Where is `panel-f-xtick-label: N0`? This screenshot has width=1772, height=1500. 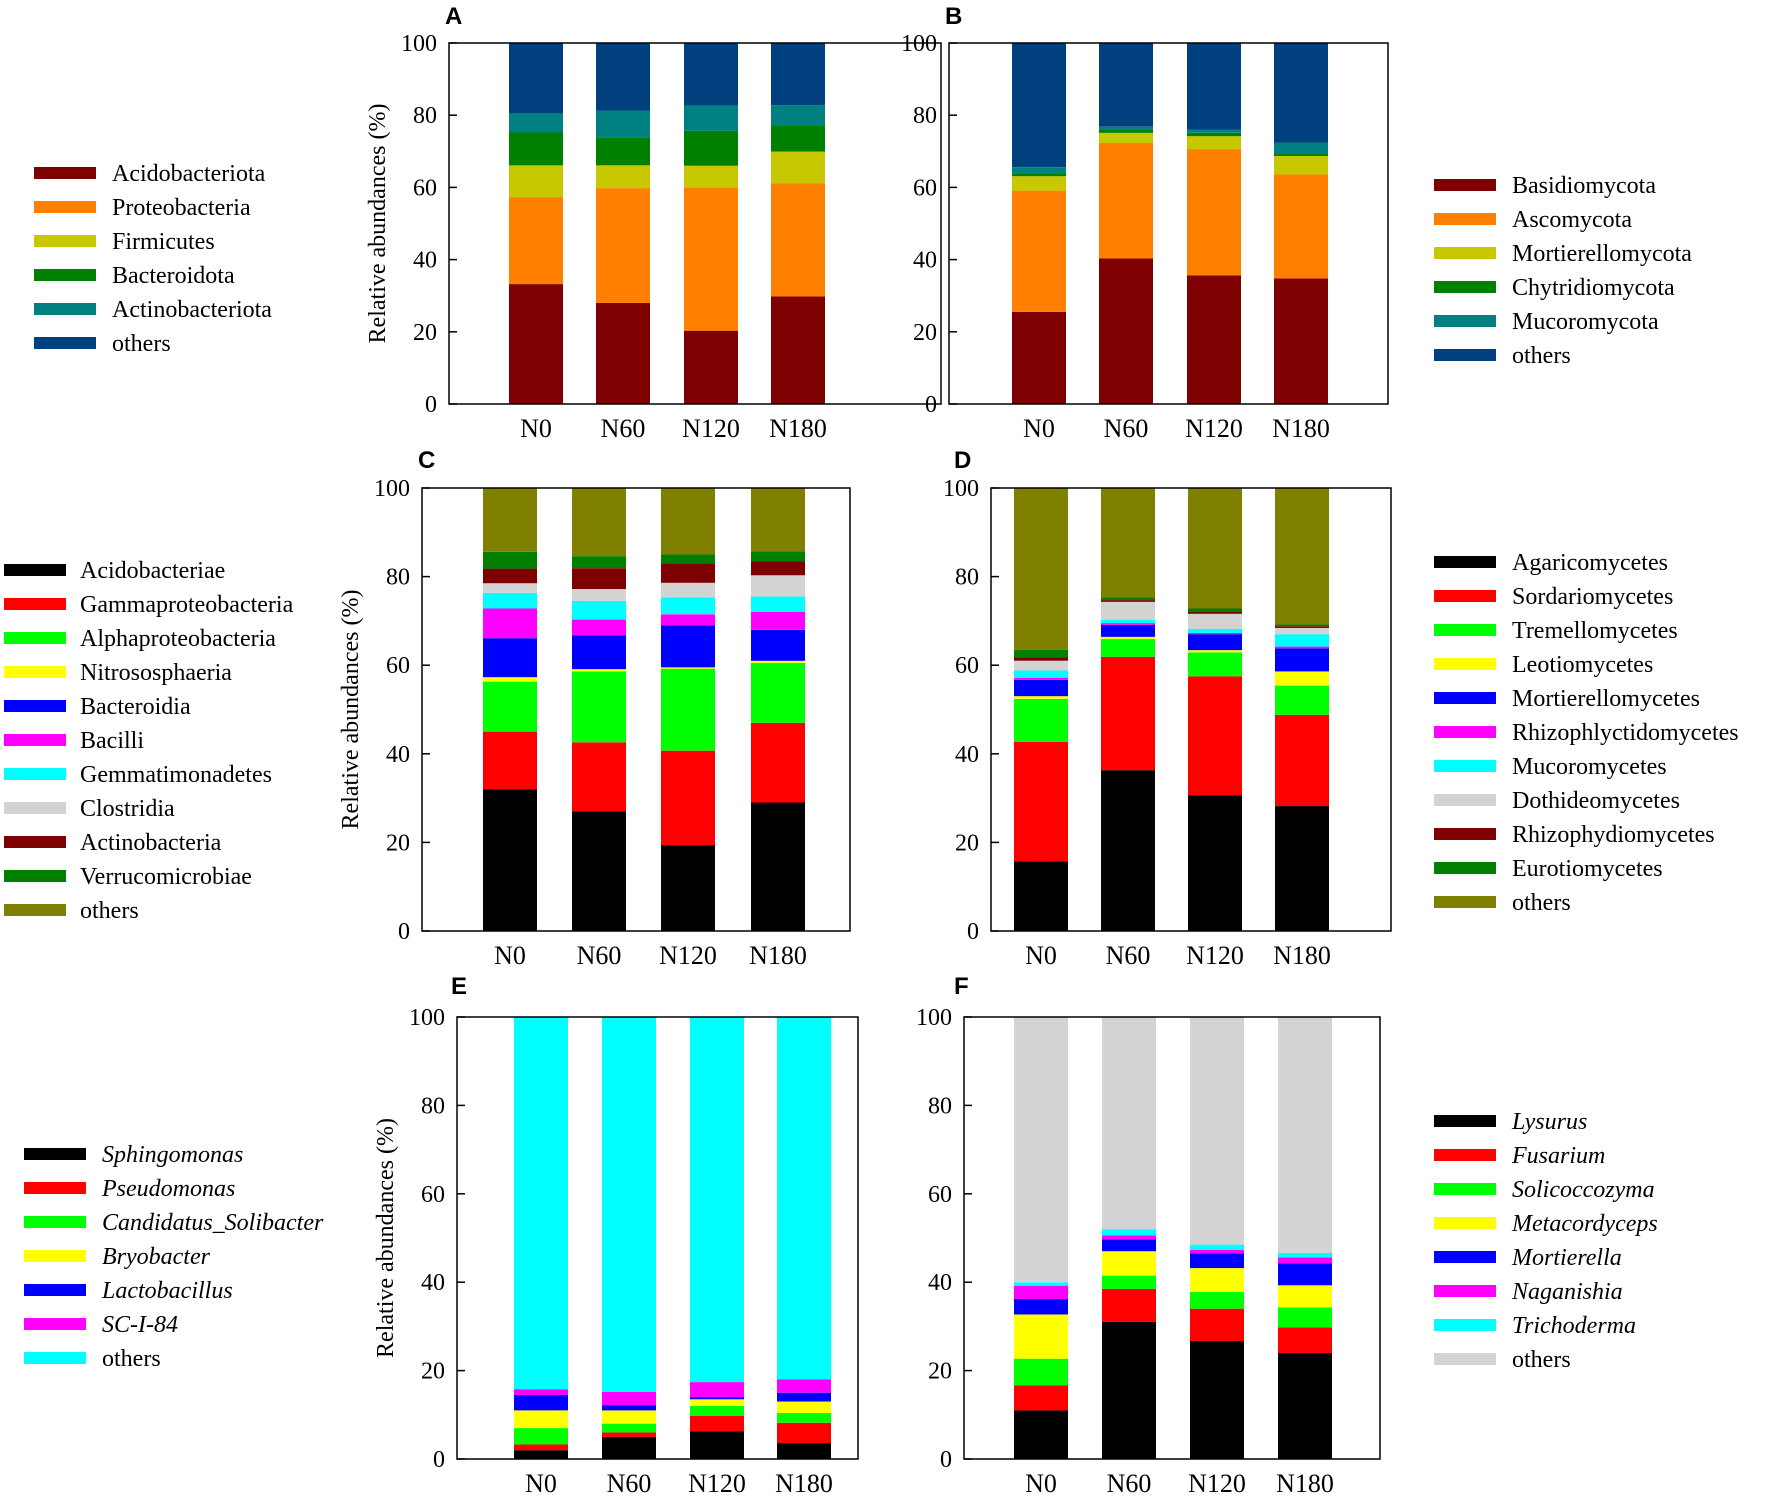
panel-f-xtick-label: N0 is located at coordinates (1041, 1483).